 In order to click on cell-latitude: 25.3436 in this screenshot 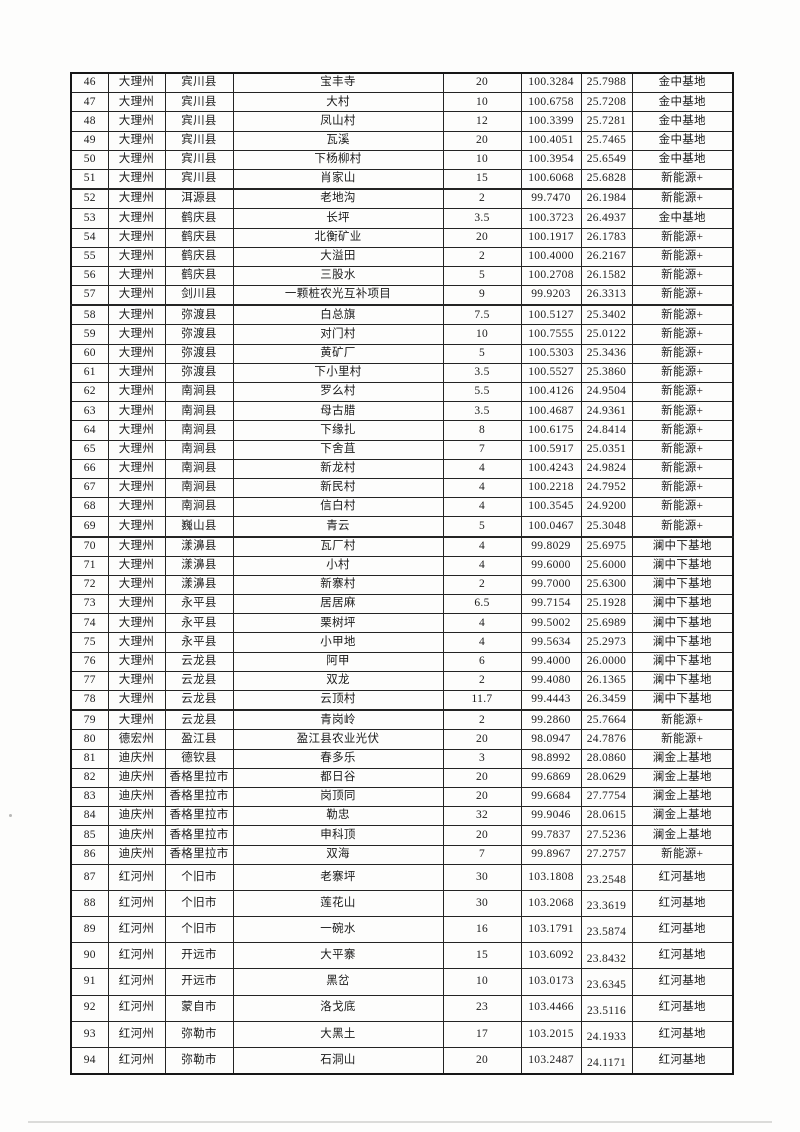, I will do `click(606, 353)`.